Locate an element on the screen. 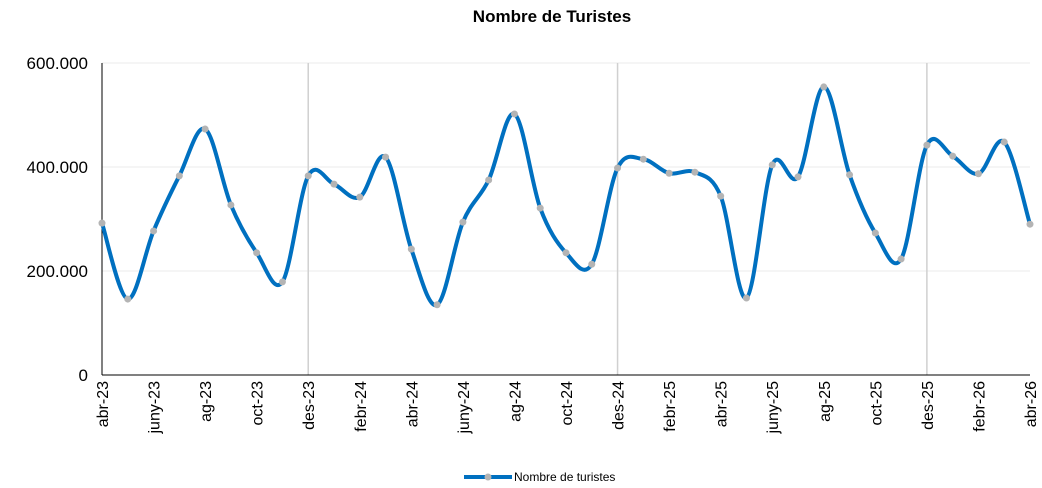 The image size is (1042, 488). x-tick-label: abr-23 is located at coordinates (103, 404).